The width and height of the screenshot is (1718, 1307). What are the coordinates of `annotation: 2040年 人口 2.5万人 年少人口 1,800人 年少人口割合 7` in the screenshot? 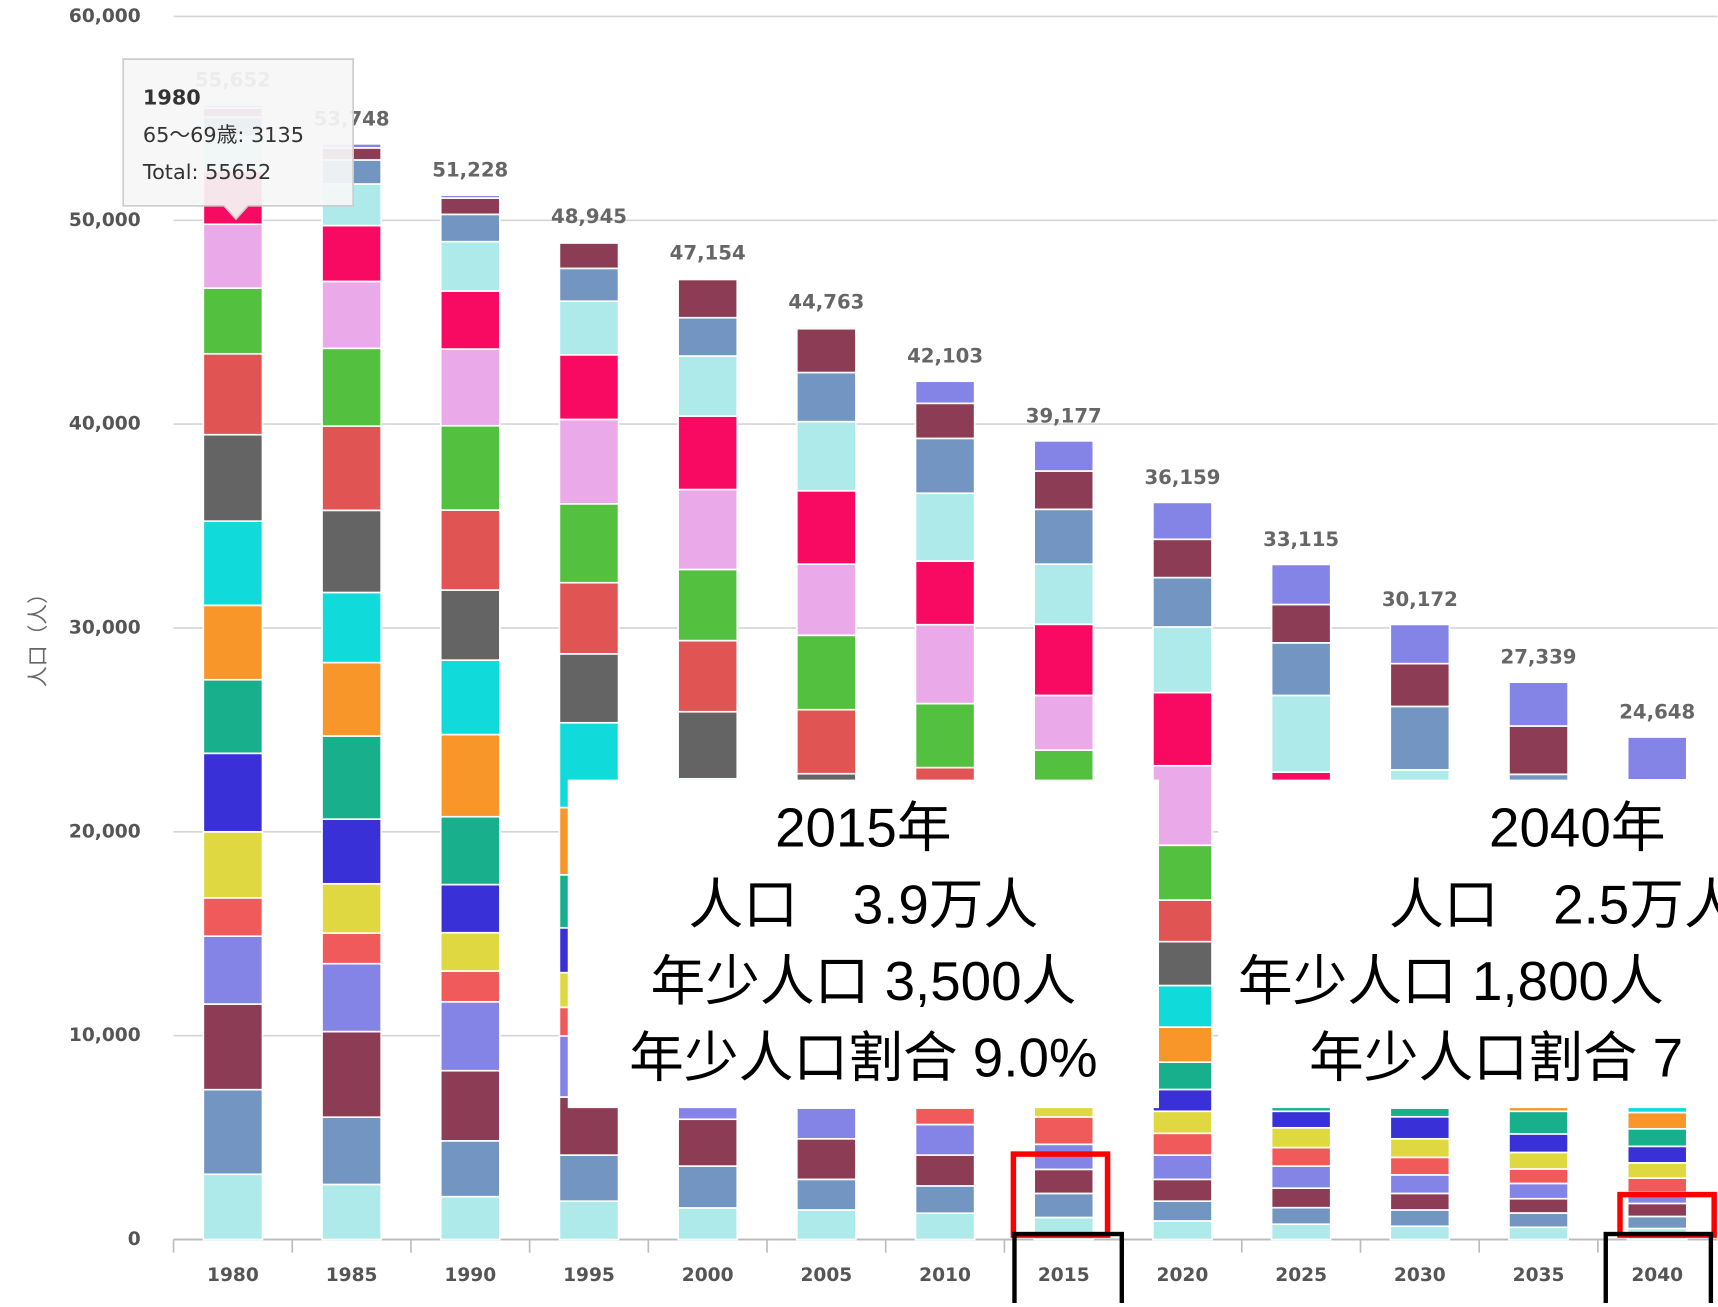 It's located at (1468, 944).